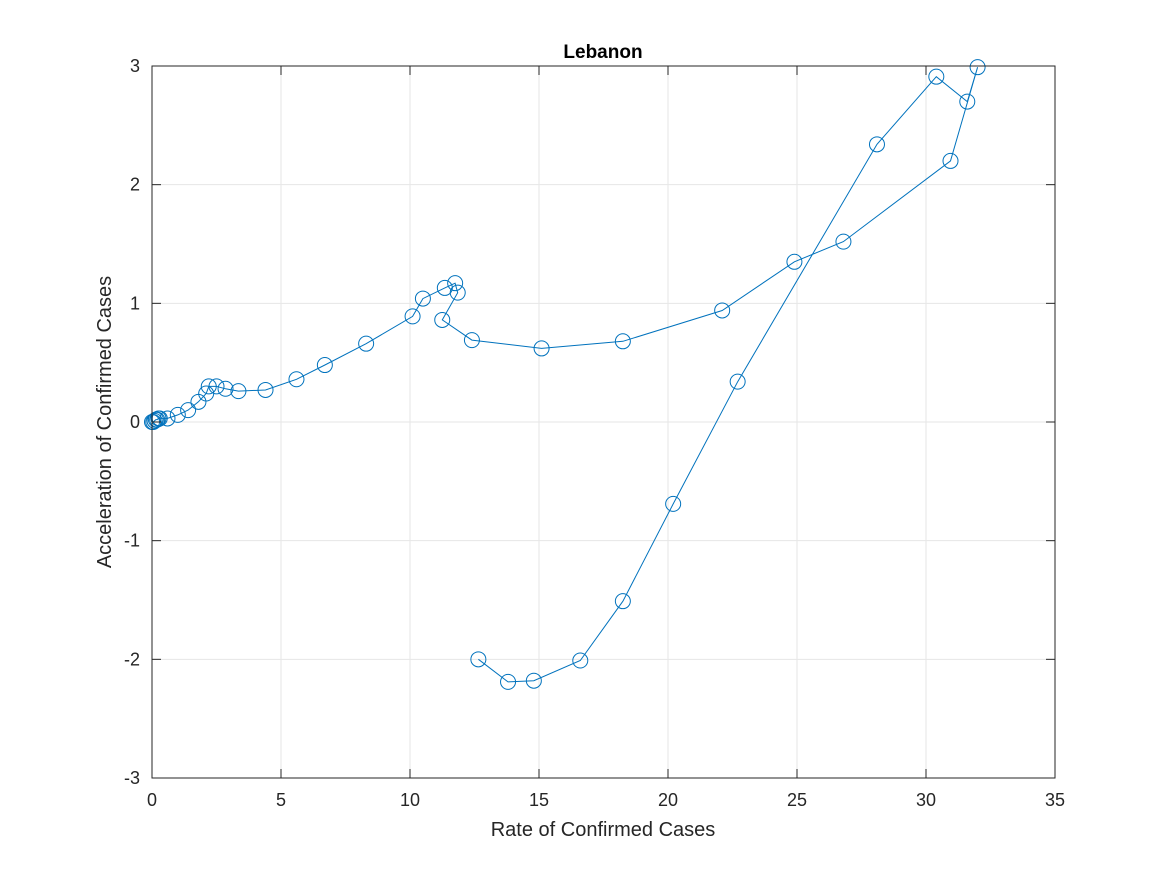 This screenshot has width=1167, height=875. I want to click on y-tick-label: 2, so click(135, 185).